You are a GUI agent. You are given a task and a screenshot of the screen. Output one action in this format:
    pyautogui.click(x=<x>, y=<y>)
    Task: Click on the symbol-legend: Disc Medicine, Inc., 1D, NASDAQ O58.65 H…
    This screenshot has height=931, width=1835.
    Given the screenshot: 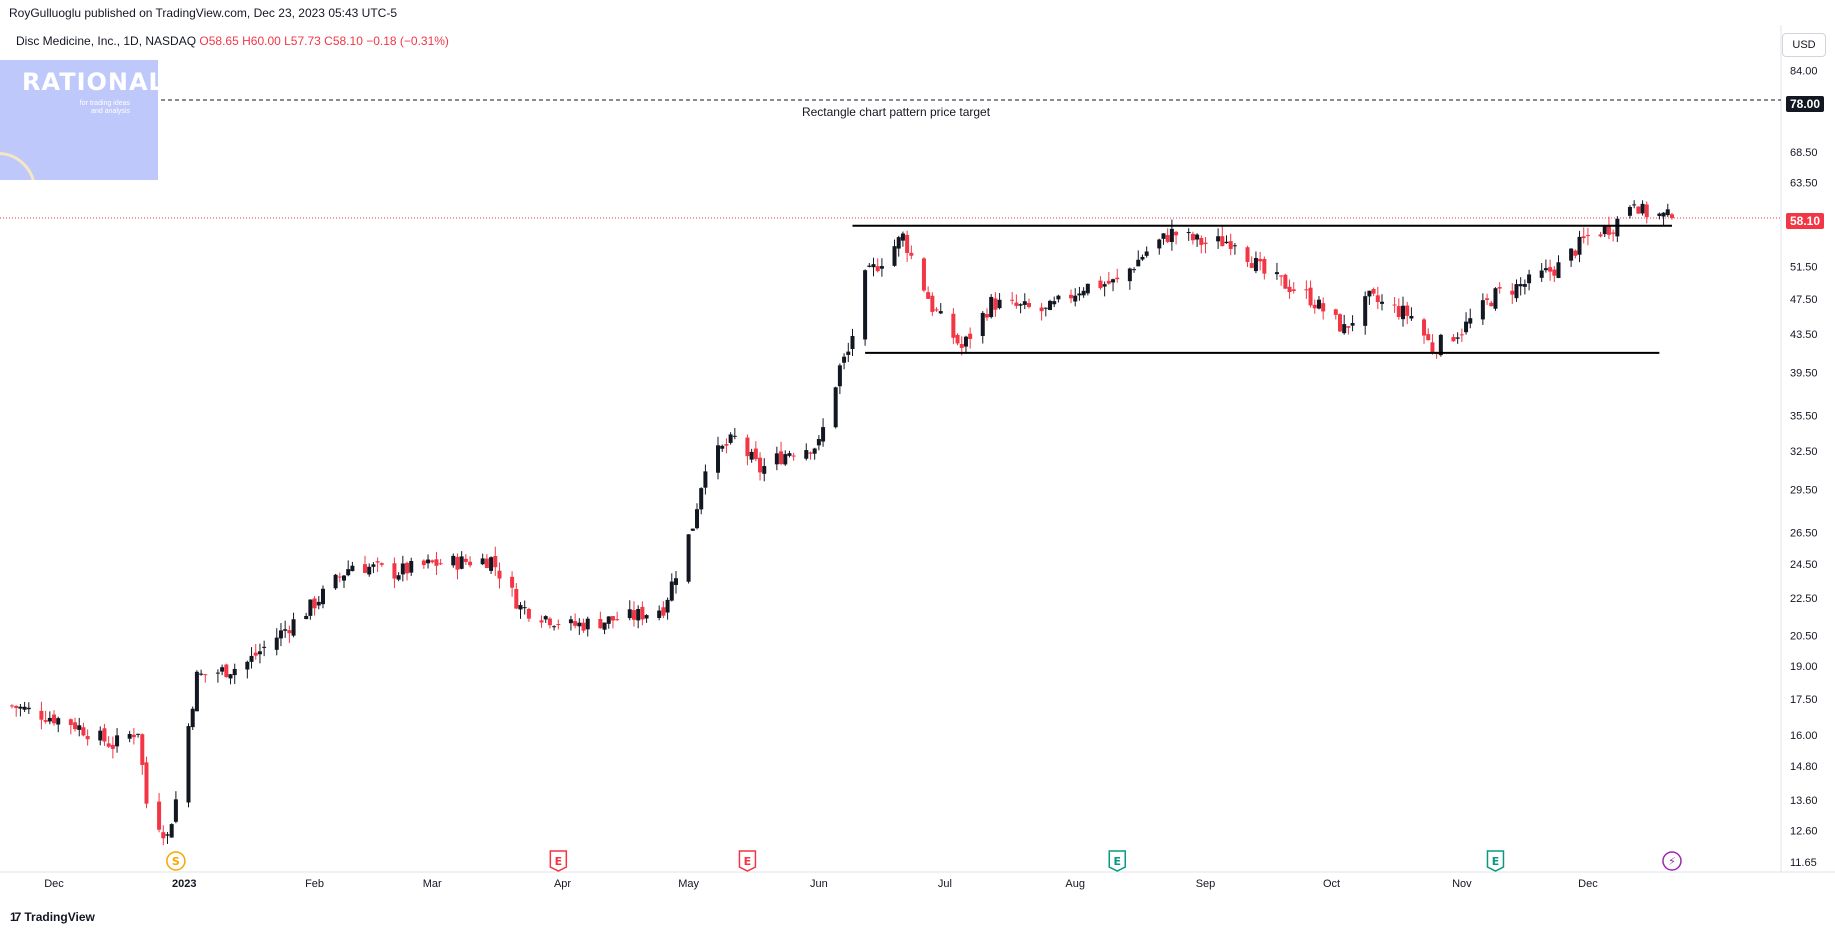 What is the action you would take?
    pyautogui.click(x=232, y=41)
    